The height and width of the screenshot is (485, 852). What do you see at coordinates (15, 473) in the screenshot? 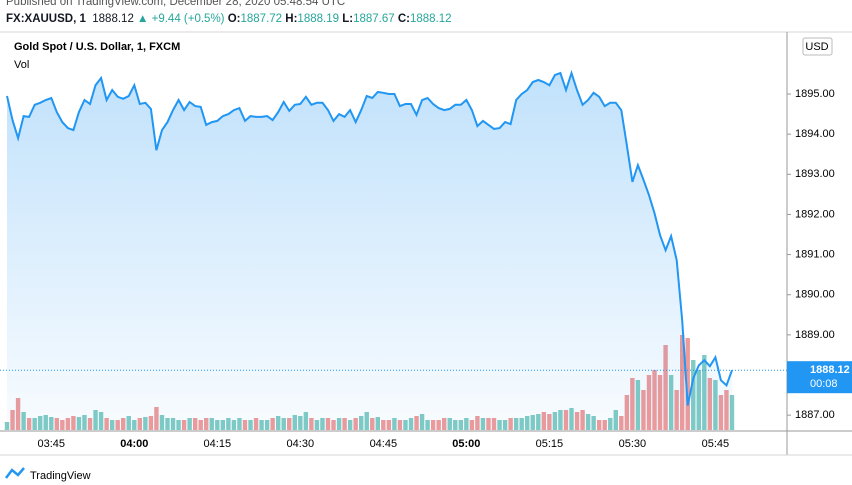
I see `brand-logo` at bounding box center [15, 473].